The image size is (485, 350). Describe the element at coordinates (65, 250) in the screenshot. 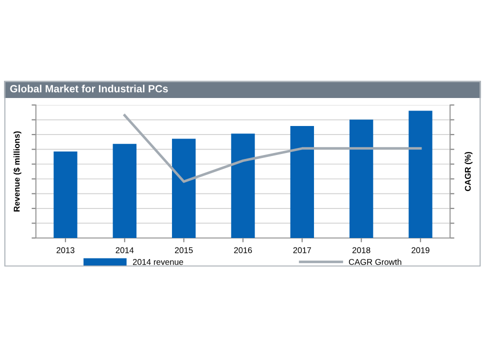

I see `x-tick-label: 2013` at that location.